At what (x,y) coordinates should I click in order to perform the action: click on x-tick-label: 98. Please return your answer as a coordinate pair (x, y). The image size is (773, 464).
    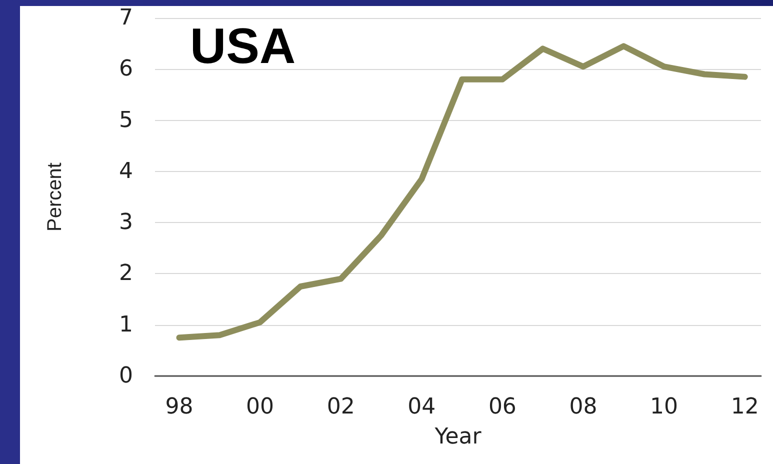
    Looking at the image, I should click on (179, 407).